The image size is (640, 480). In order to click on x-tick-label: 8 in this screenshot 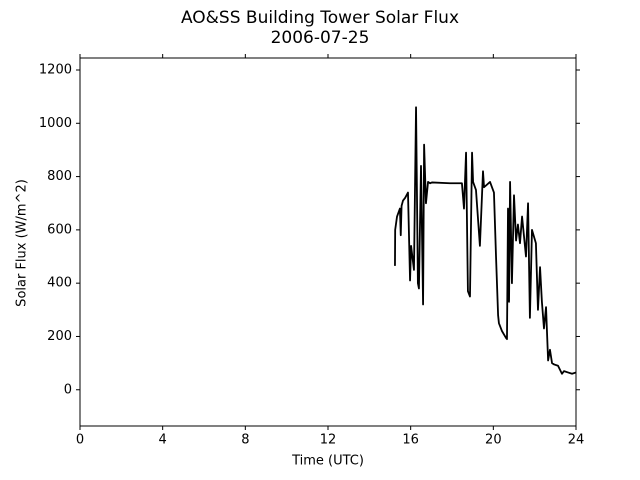, I will do `click(245, 440)`.